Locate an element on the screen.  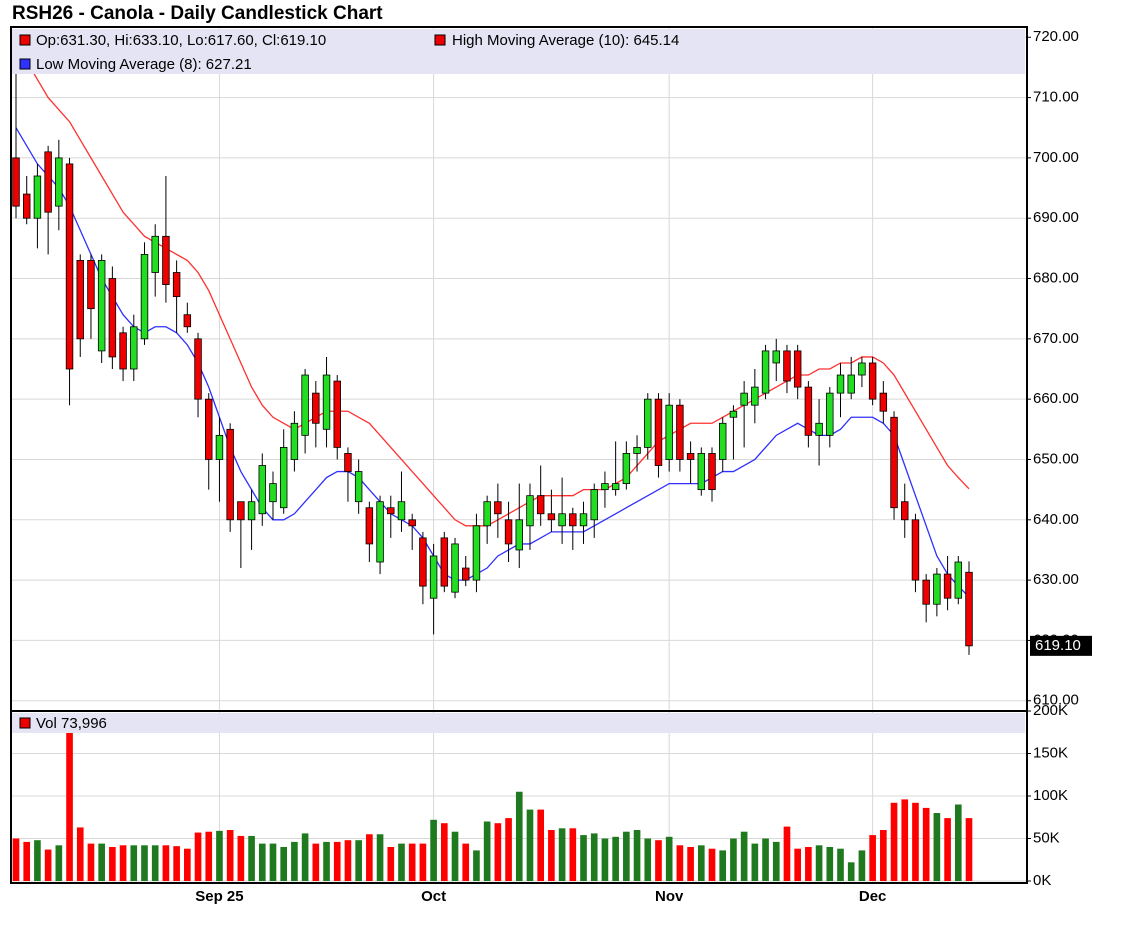
last-price-box is located at coordinates (1061, 645).